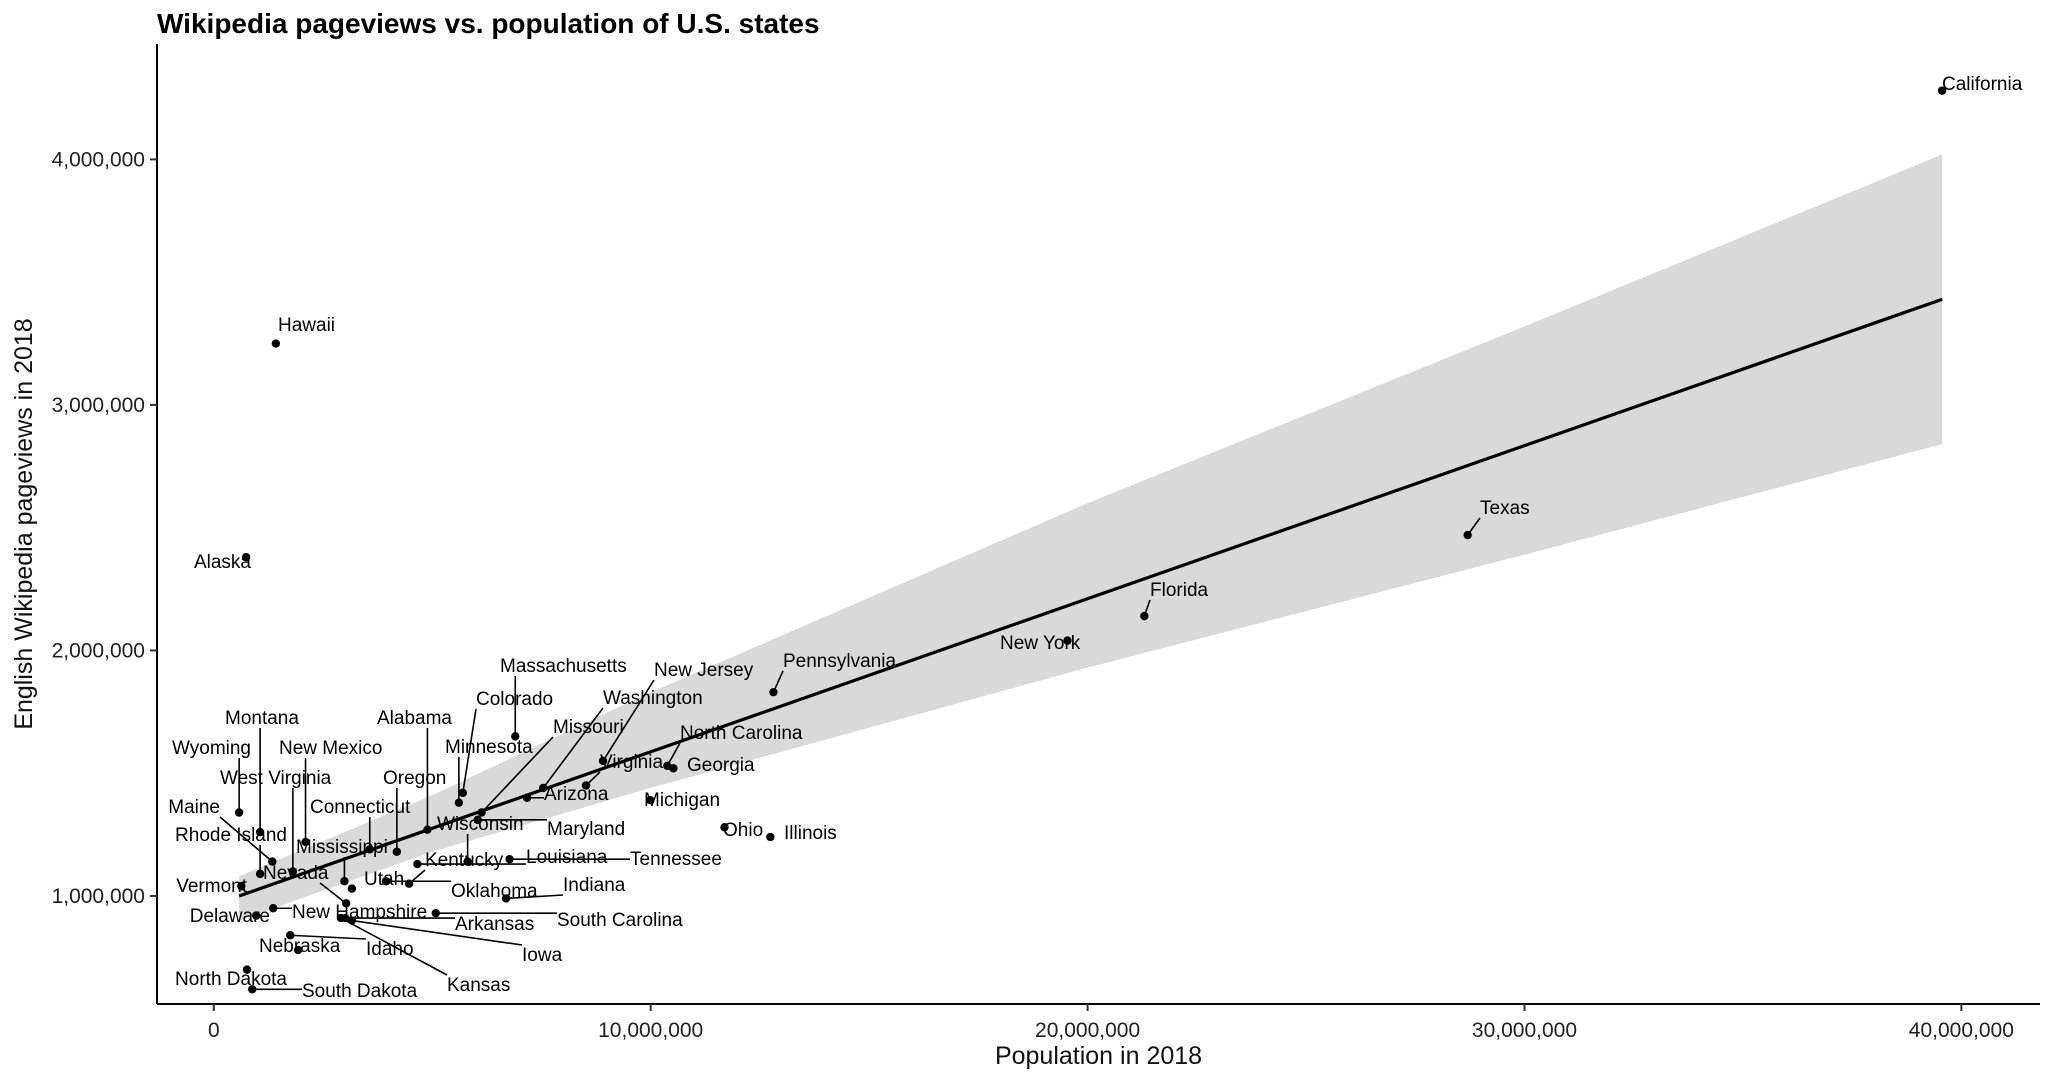  I want to click on point-missouri, so click(481, 812).